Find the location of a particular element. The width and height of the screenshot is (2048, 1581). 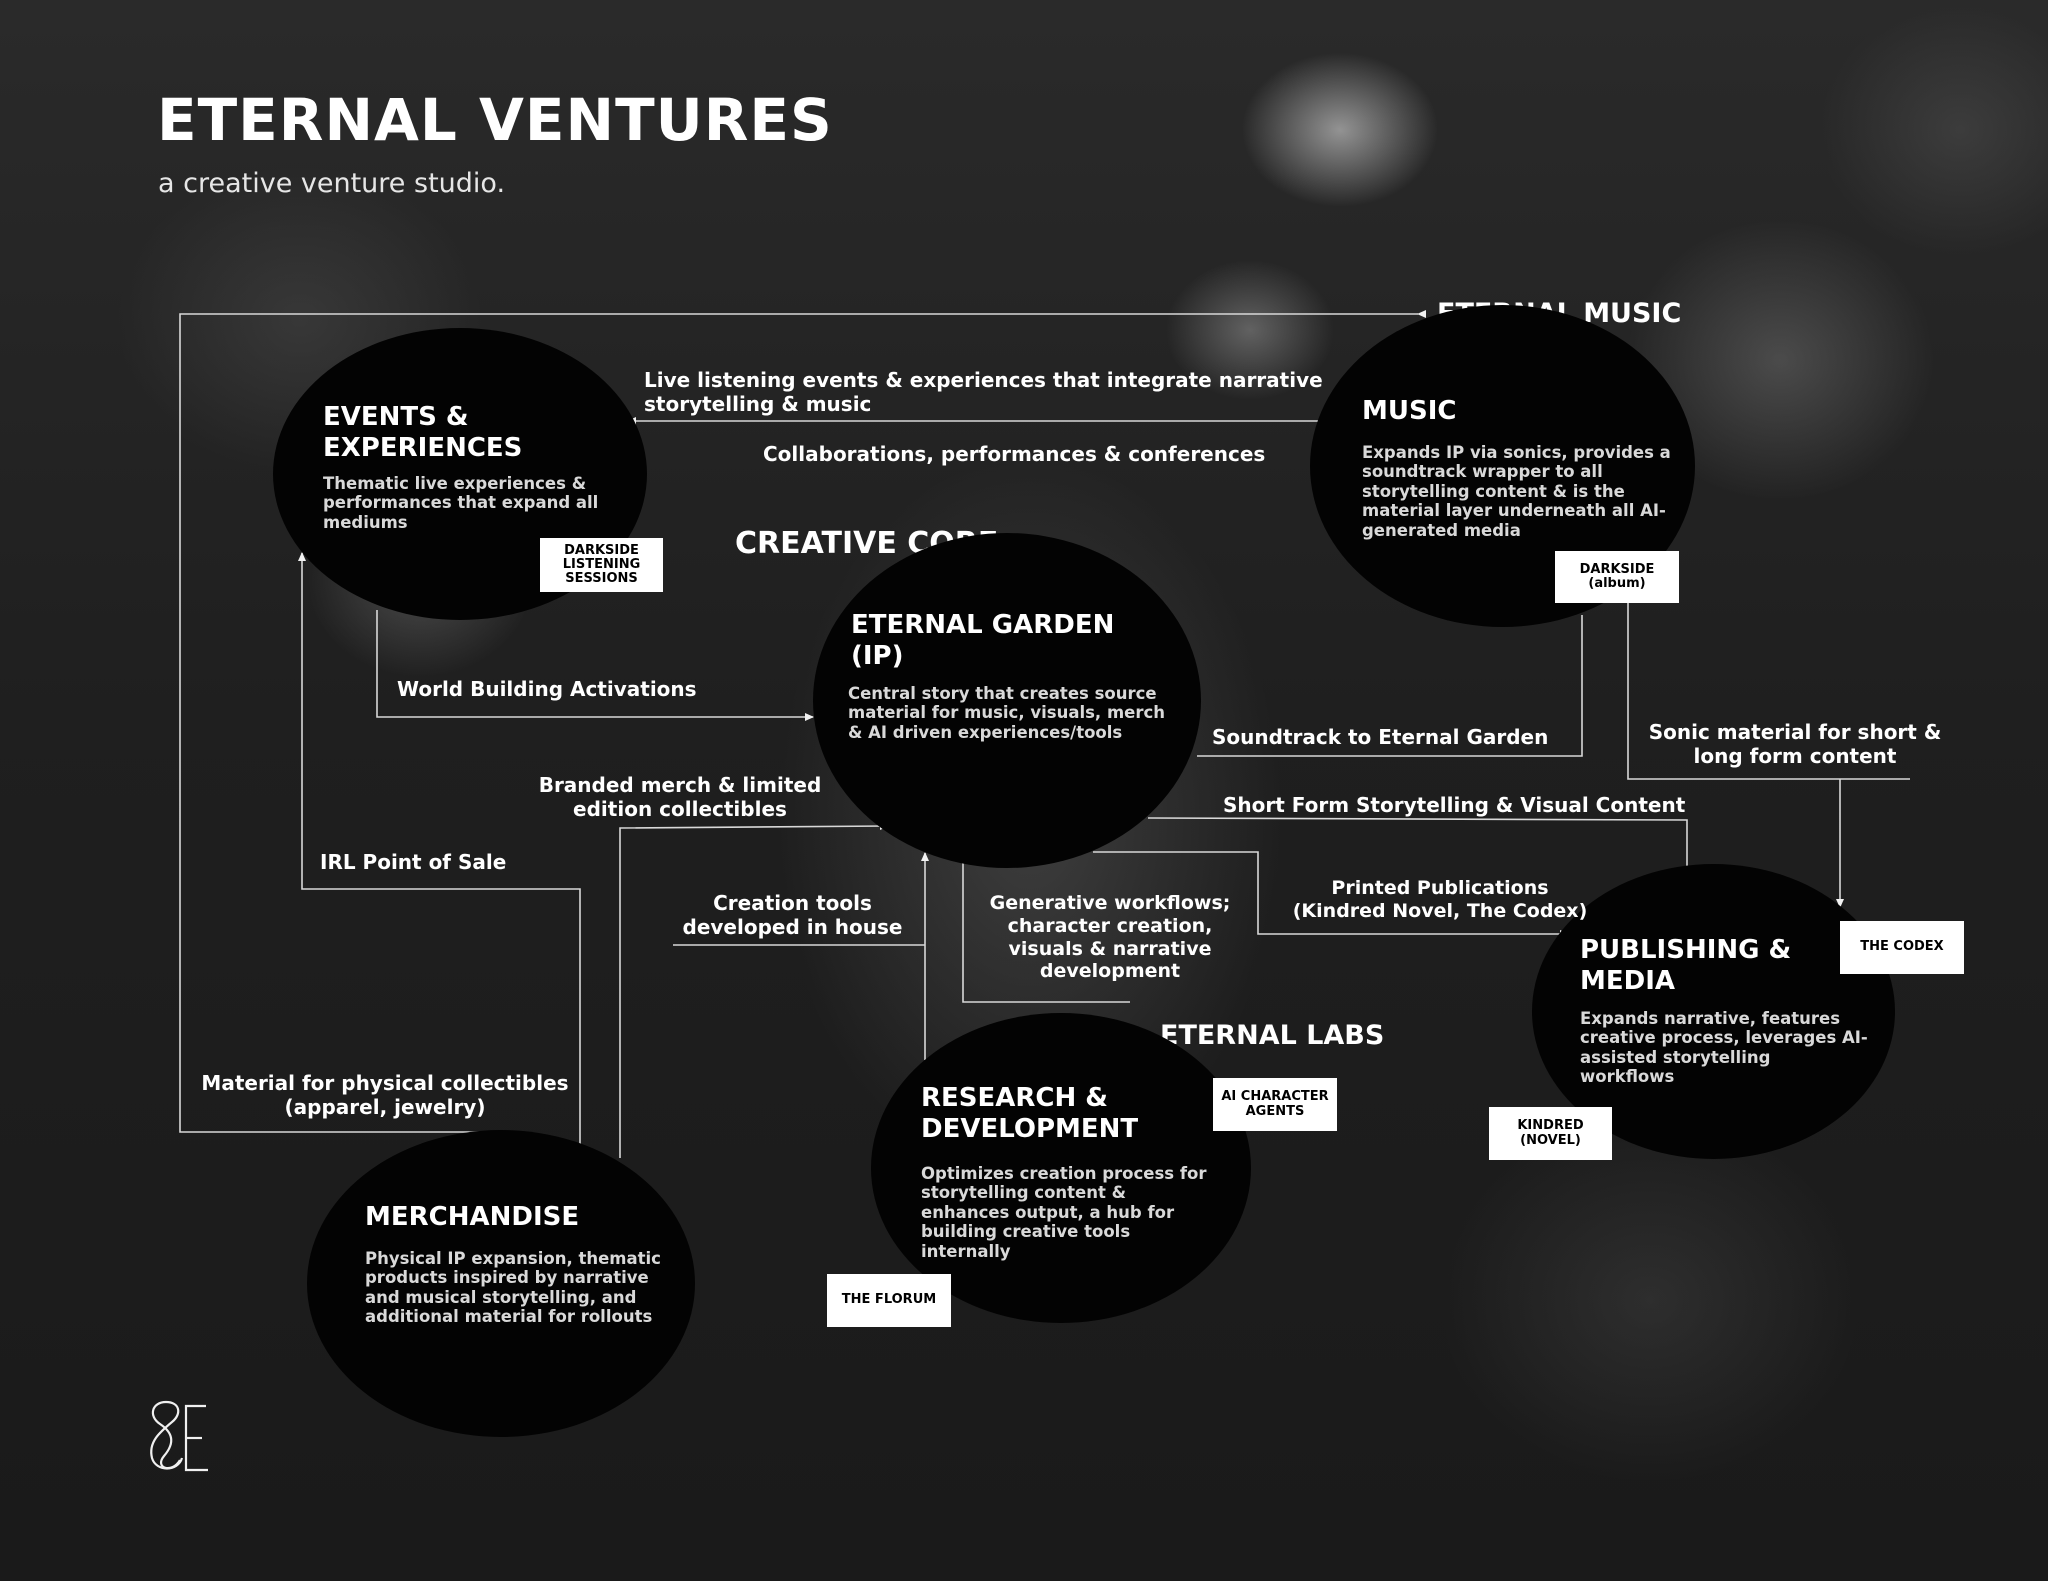

tag-the-florum: THE FLORUM is located at coordinates (889, 1300).